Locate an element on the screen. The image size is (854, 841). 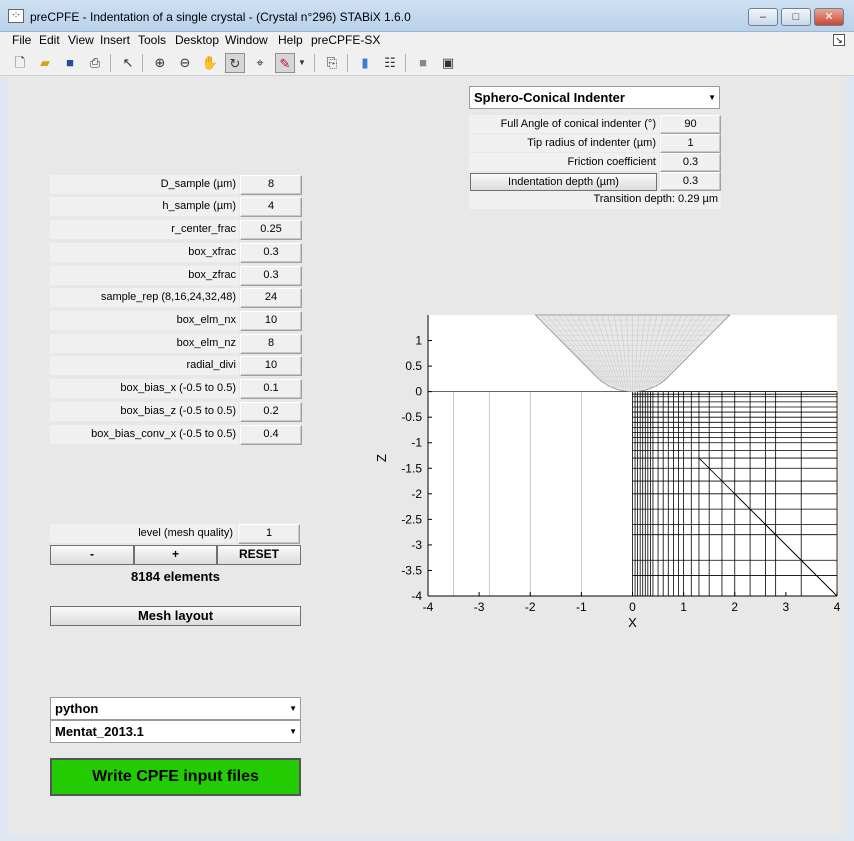
y-tick-label: 0 is located at coordinates (418, 392).